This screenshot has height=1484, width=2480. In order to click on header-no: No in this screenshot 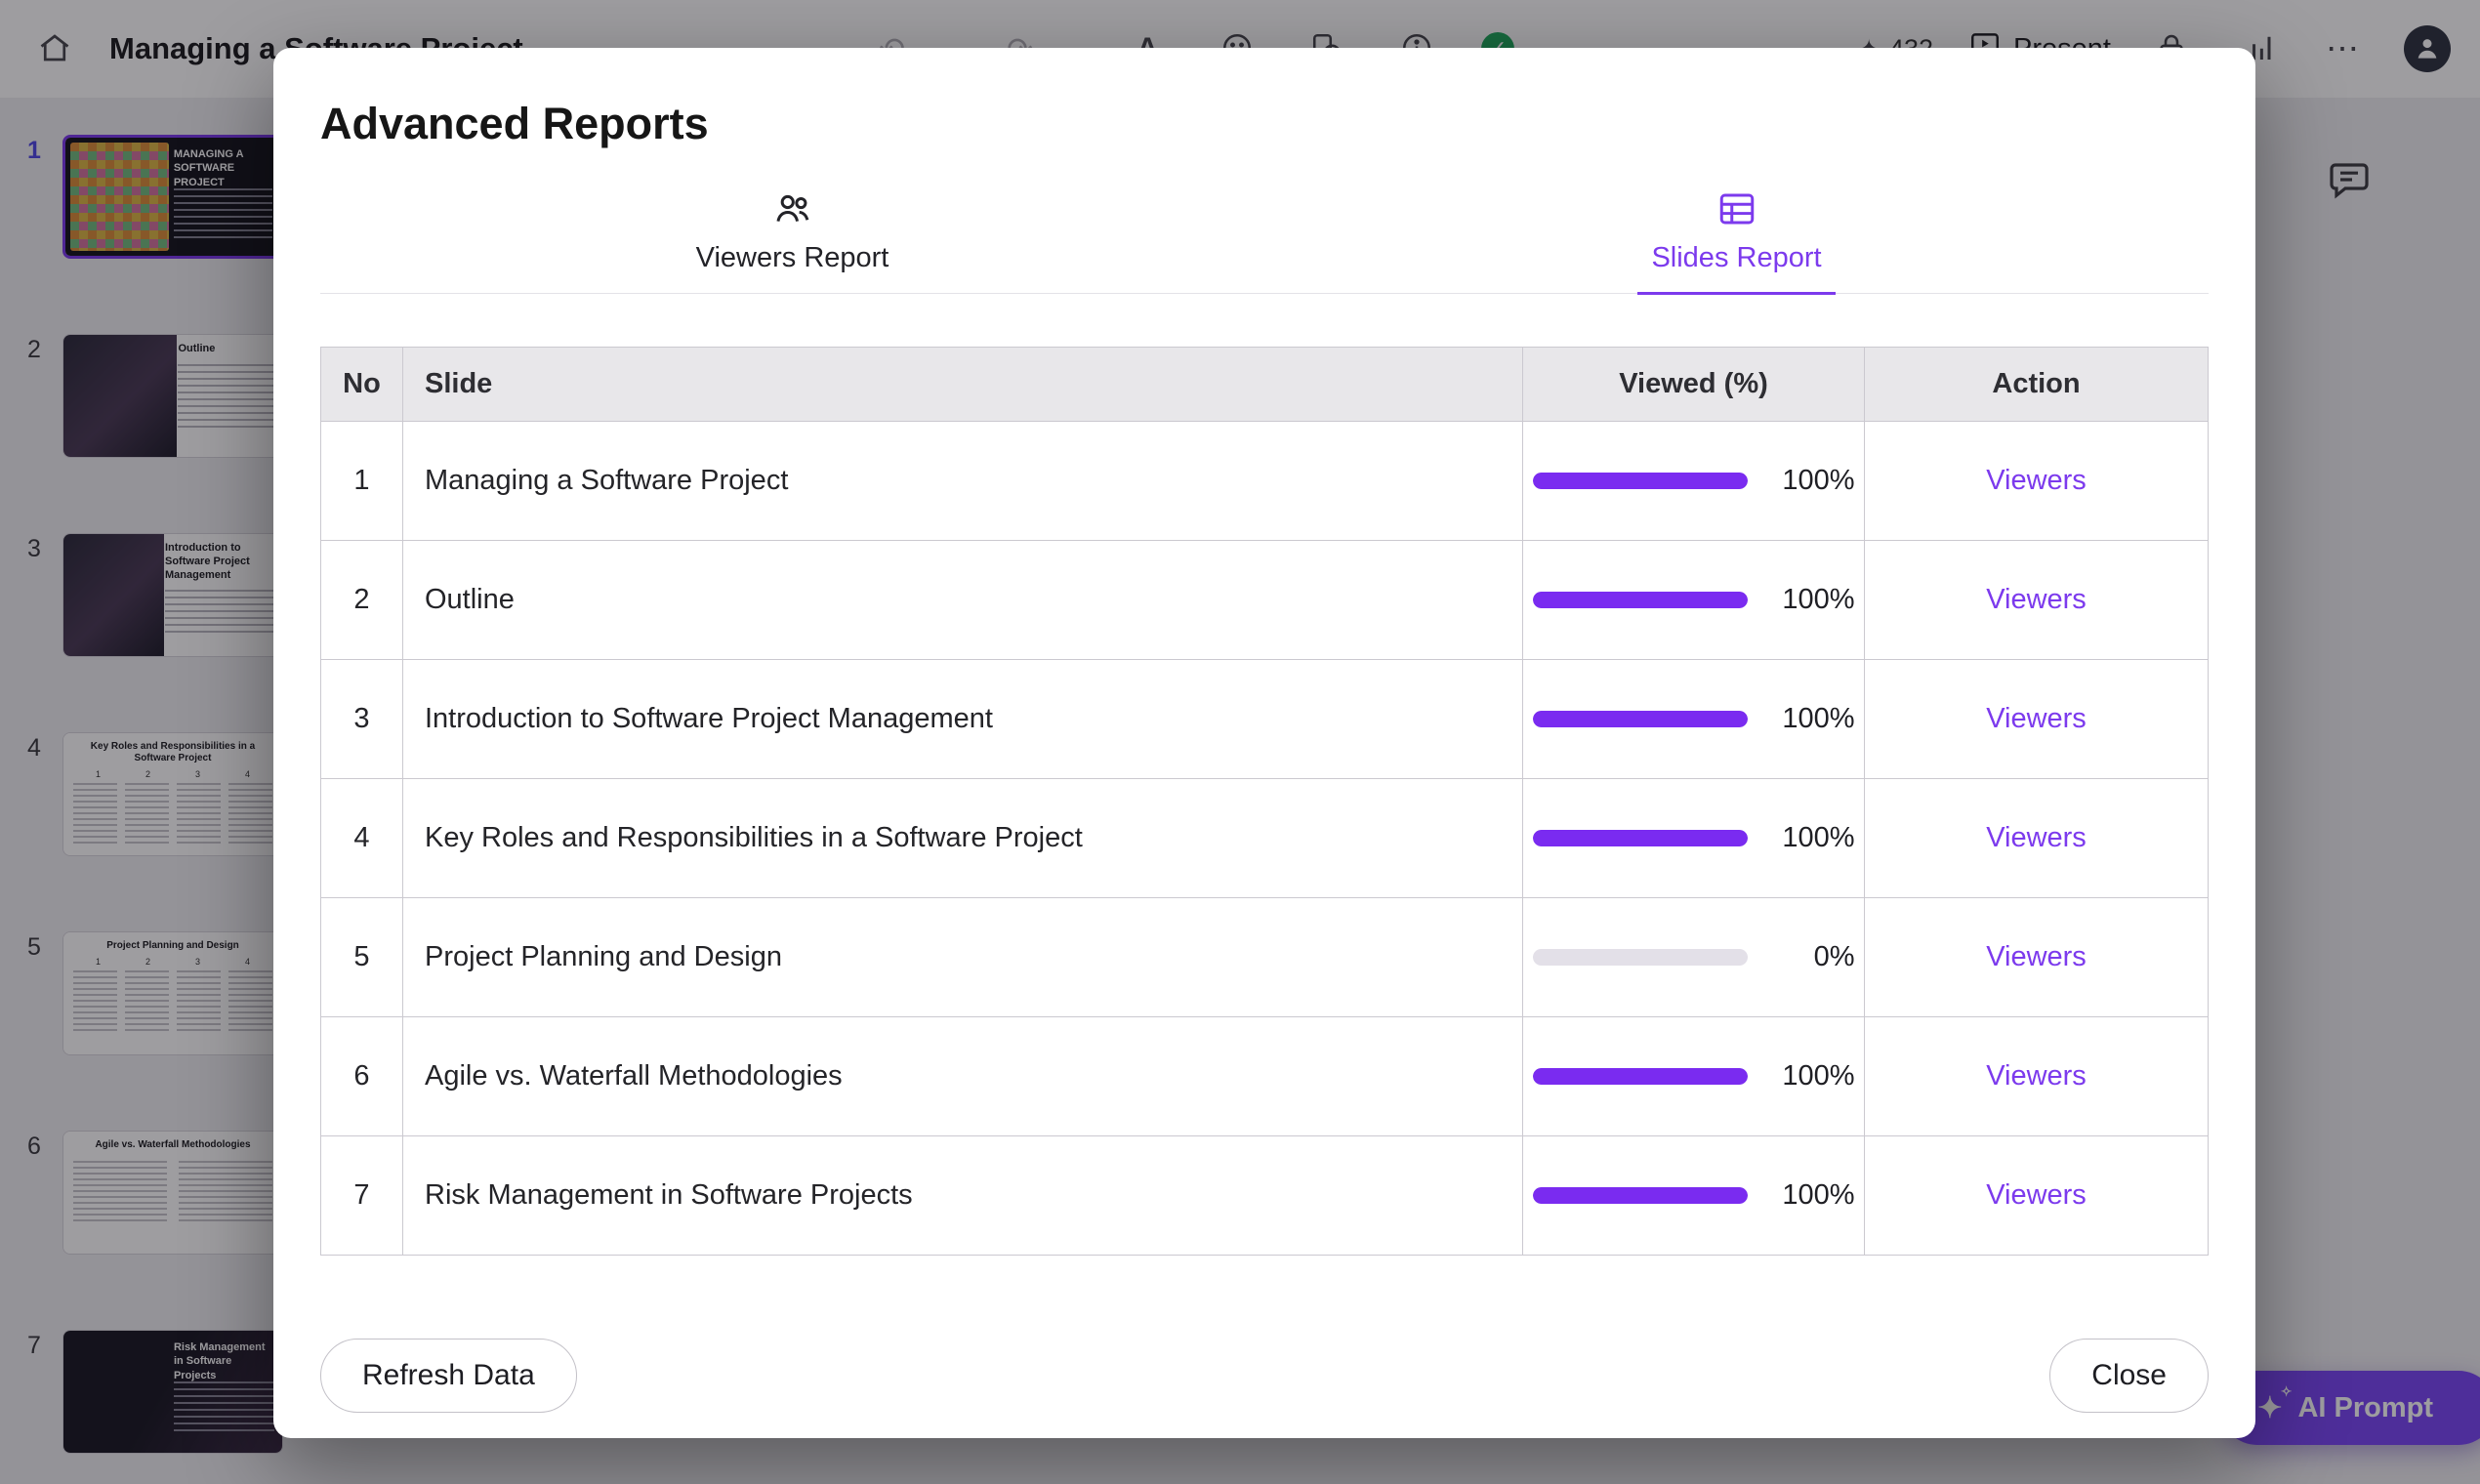, I will do `click(361, 385)`.